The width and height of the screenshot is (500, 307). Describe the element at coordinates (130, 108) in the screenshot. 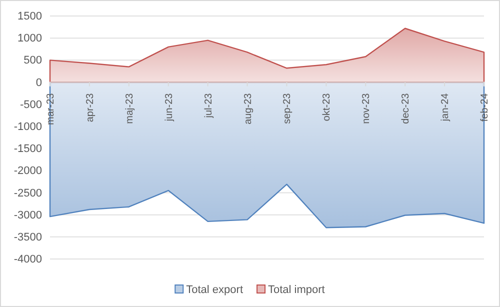

I see `x-tick-label: maj-23` at that location.